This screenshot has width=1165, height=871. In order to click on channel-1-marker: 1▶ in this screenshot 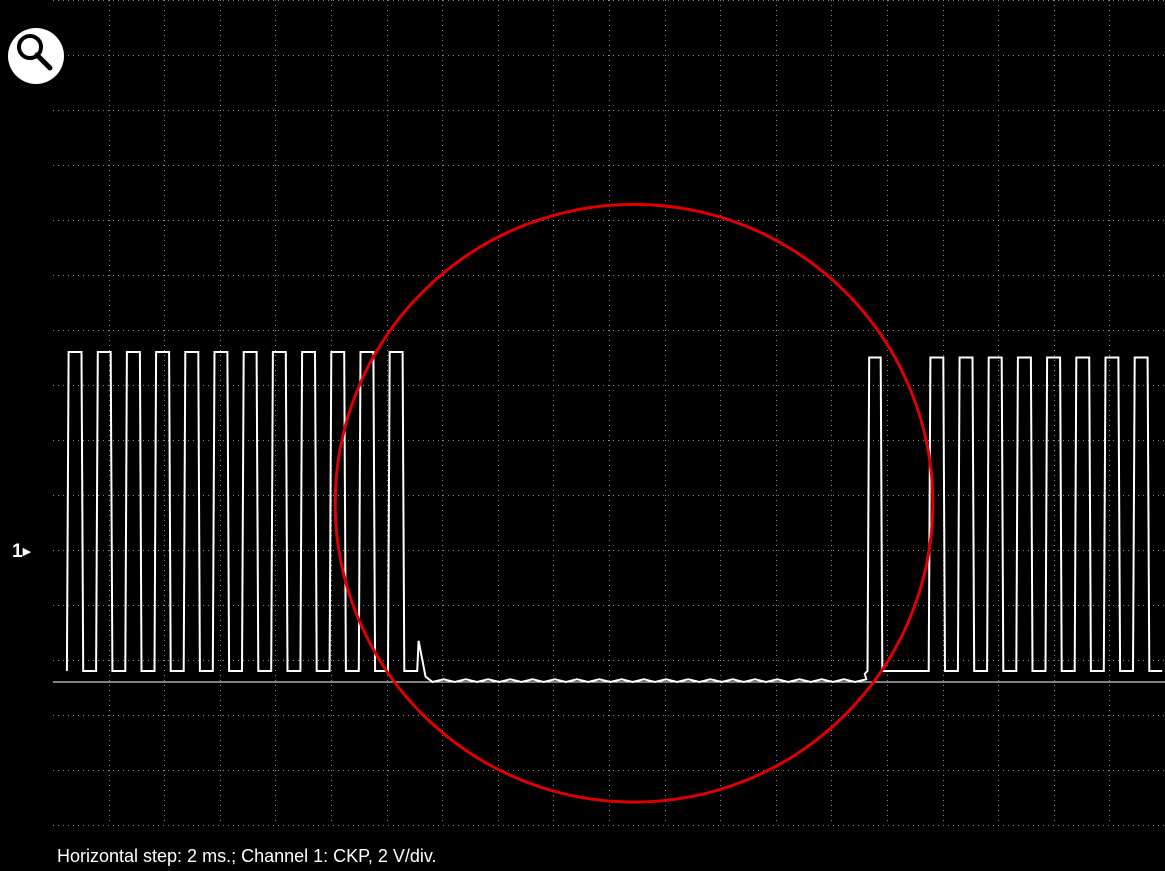, I will do `click(21, 552)`.